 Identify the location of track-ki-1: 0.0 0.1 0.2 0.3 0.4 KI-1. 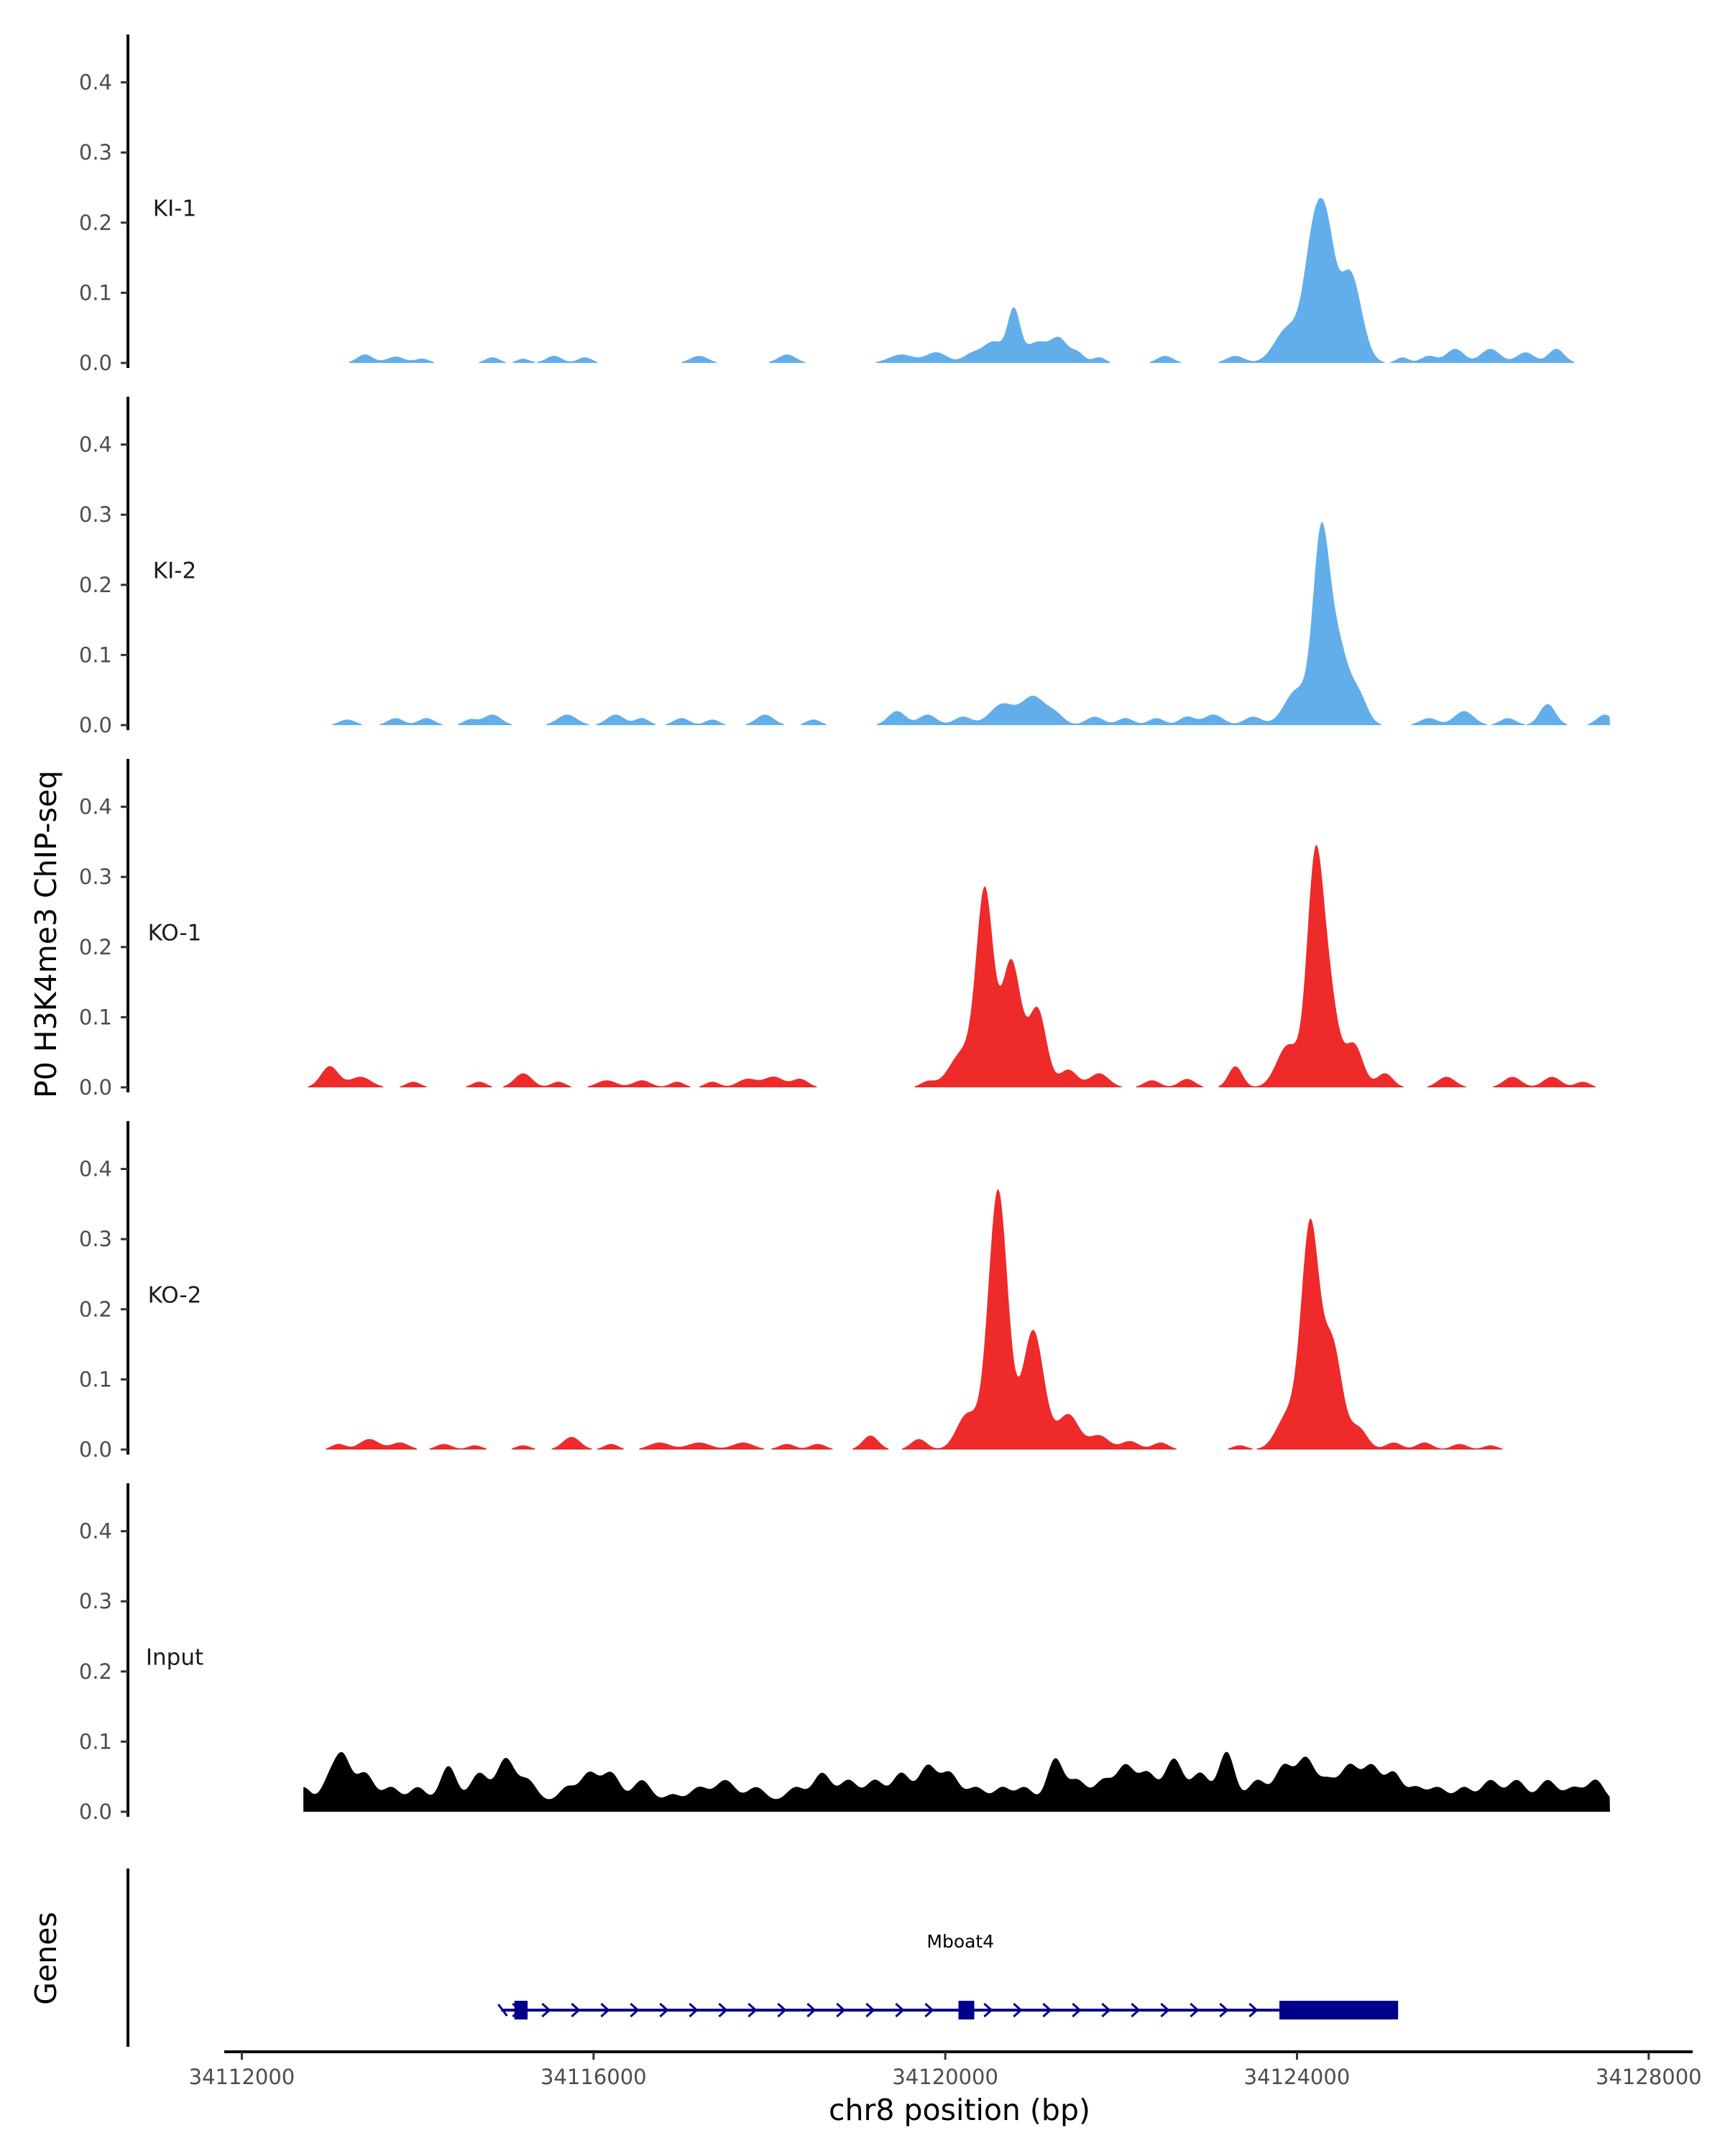
(845, 204).